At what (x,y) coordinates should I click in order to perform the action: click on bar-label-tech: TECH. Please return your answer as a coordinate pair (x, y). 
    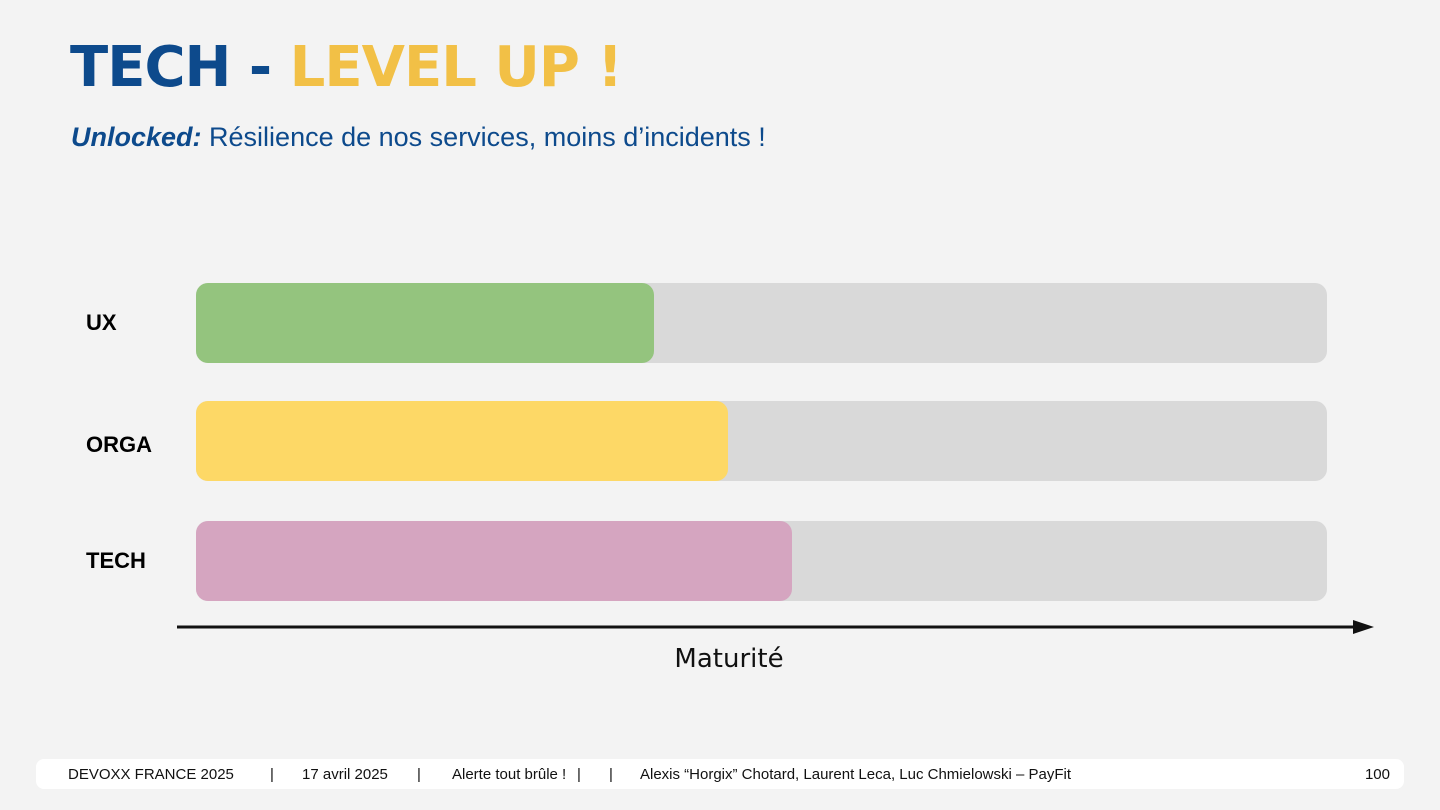
    Looking at the image, I should click on (116, 560).